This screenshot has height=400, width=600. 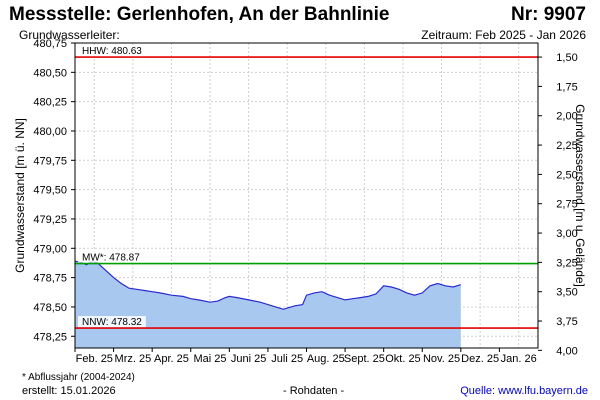 I want to click on right-y-tick-label: 3,50, so click(x=566, y=293).